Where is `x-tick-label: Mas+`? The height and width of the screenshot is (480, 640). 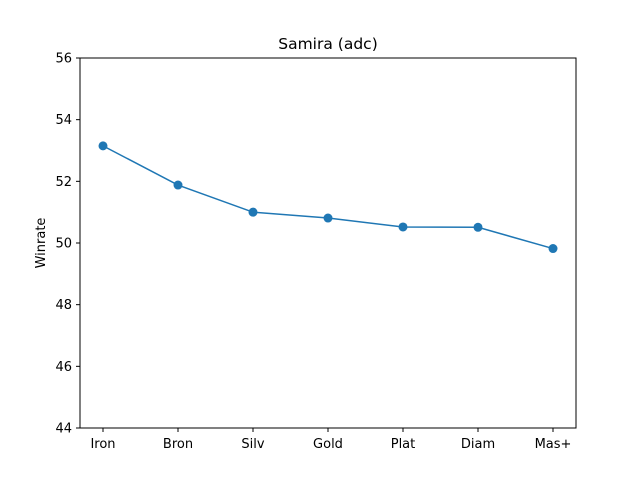
x-tick-label: Mas+ is located at coordinates (553, 444).